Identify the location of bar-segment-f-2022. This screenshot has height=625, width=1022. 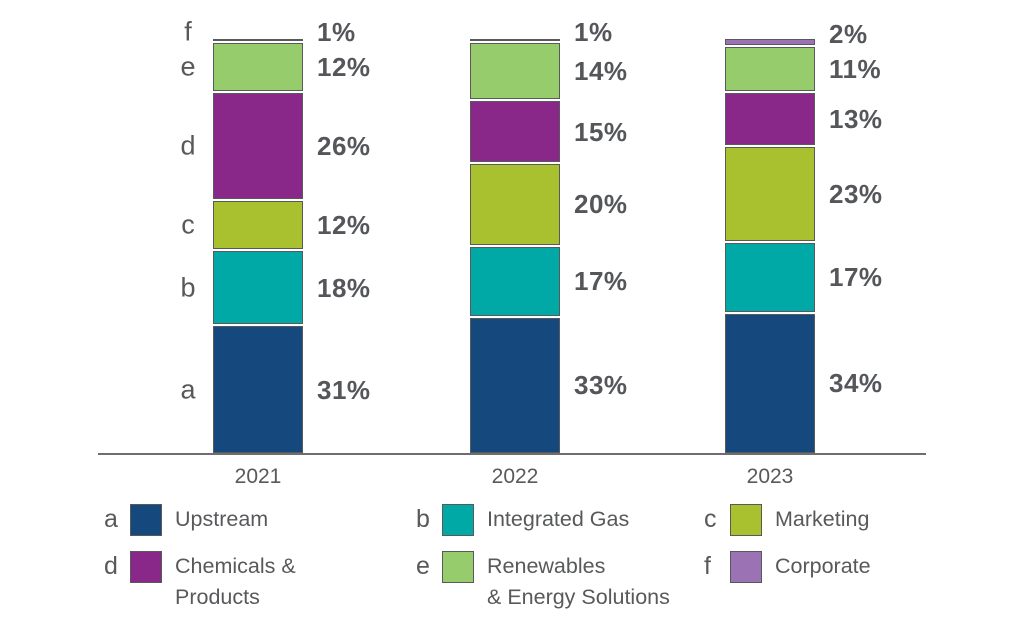
(515, 40).